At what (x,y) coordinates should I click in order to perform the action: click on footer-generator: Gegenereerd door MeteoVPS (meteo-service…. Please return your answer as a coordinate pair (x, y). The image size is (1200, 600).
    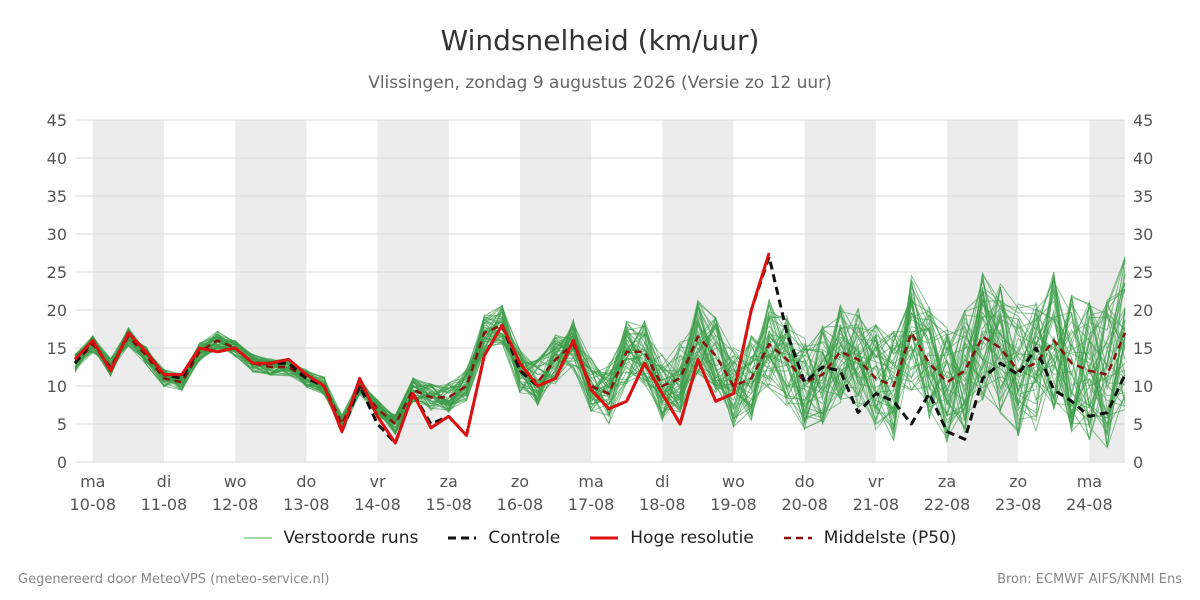
    Looking at the image, I should click on (174, 579).